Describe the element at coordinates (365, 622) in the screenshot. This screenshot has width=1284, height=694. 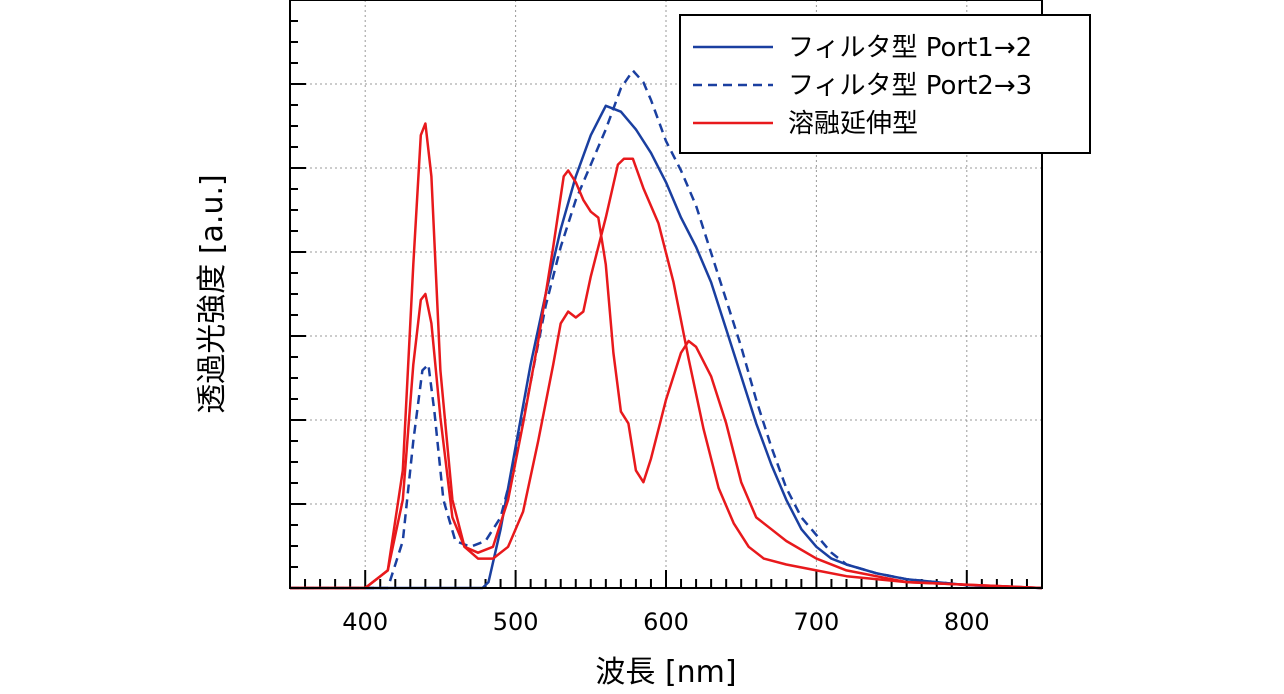
I see `x-tick-label-400: 400` at that location.